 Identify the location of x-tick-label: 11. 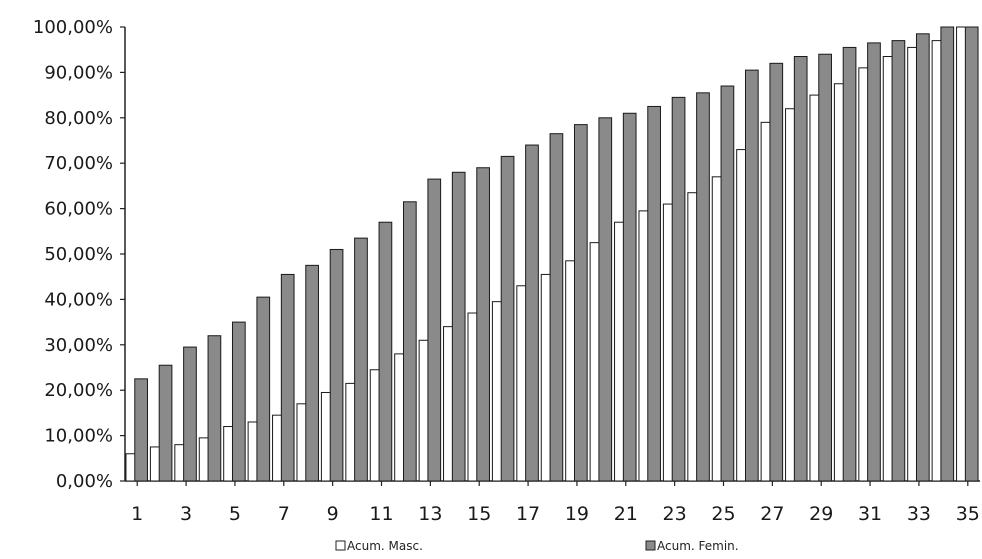
(381, 514).